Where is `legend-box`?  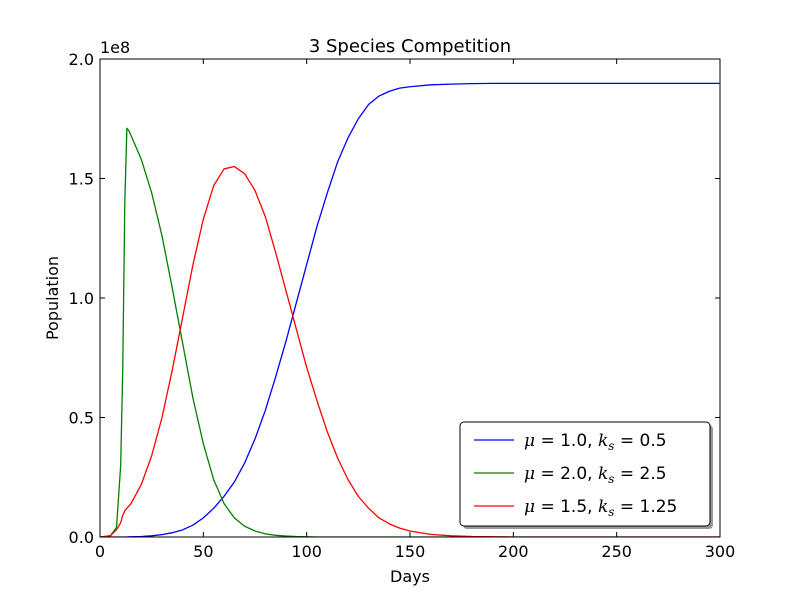 legend-box is located at coordinates (585, 474).